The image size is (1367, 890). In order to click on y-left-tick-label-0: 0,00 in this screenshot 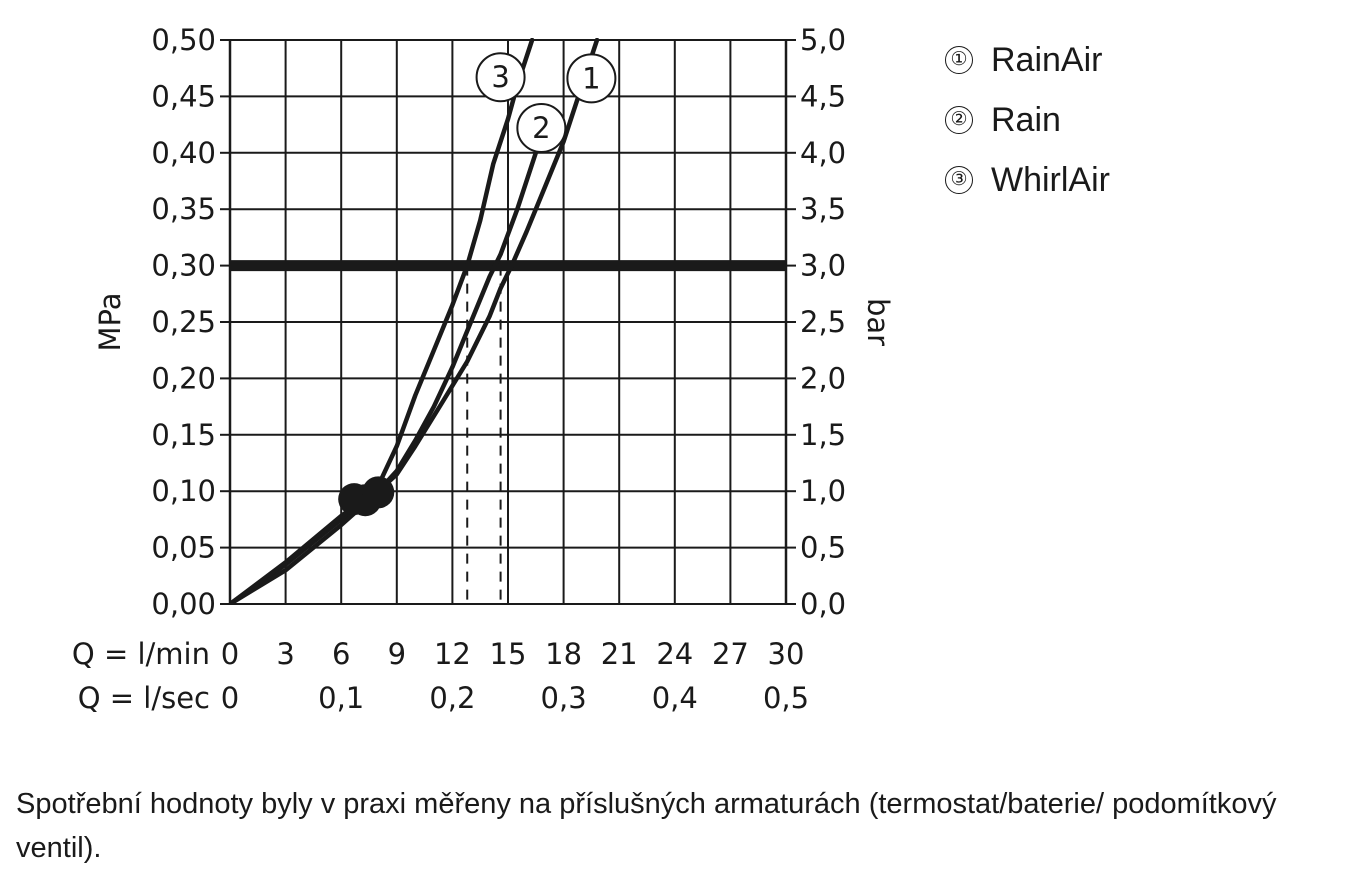, I will do `click(183, 604)`.